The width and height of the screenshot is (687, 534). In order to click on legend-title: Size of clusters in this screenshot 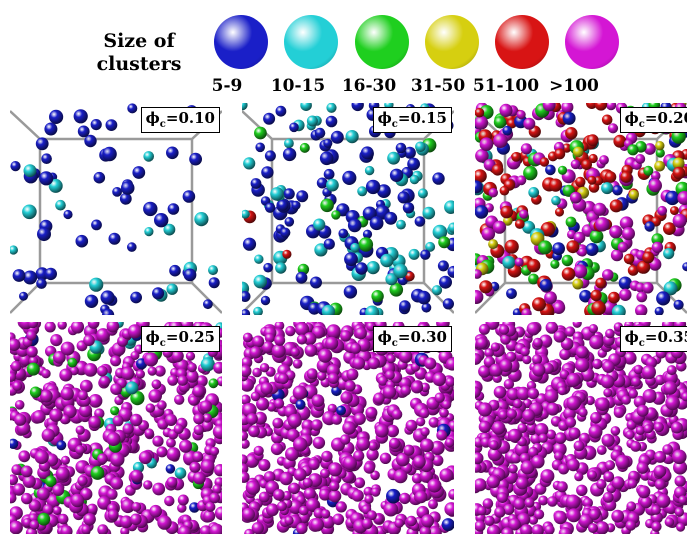, I will do `click(139, 53)`.